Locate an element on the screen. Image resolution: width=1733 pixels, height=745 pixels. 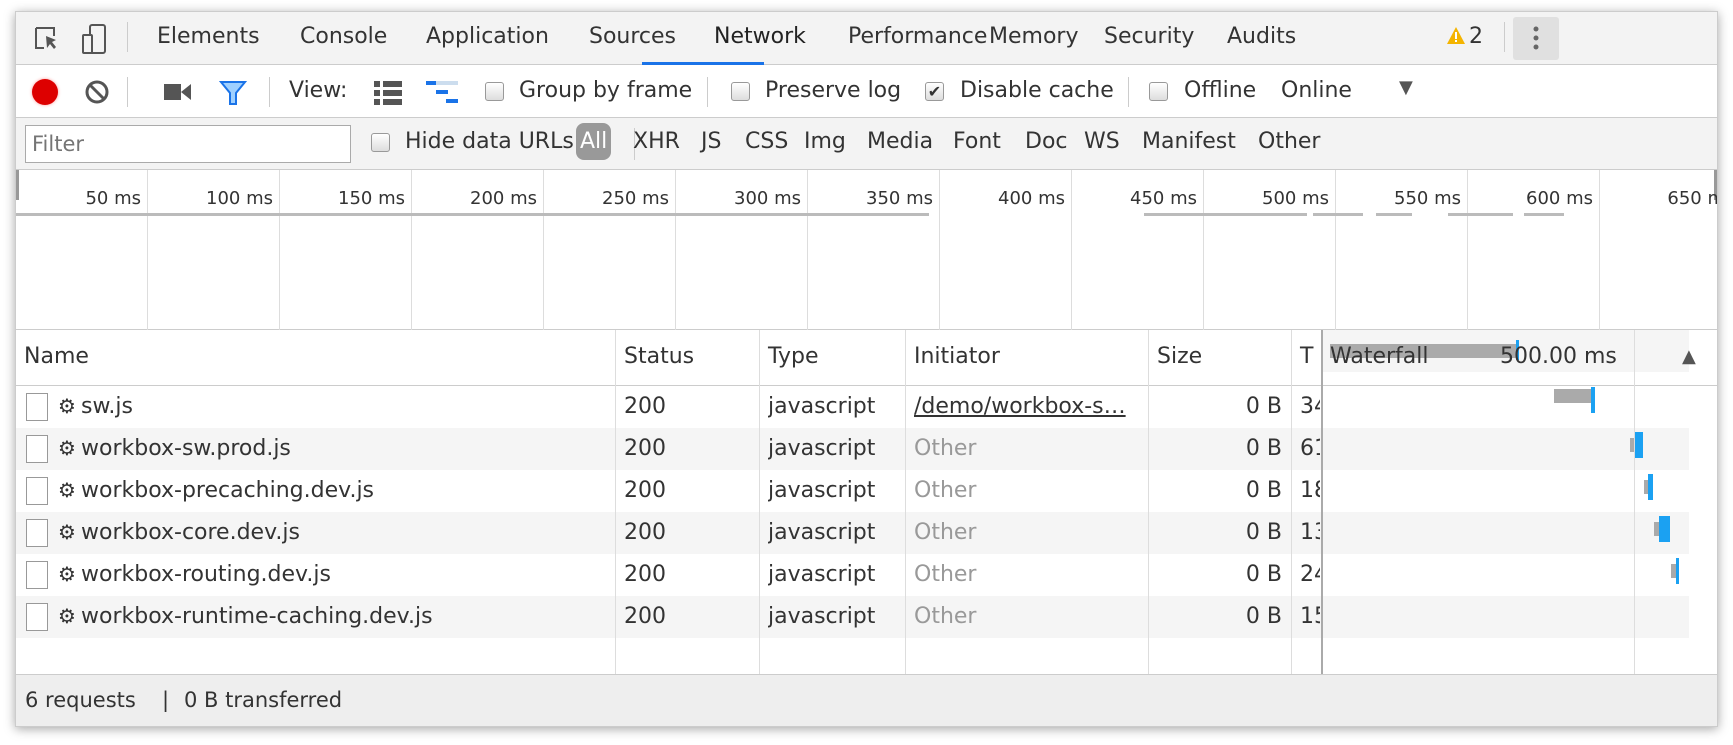
request-name: sw.js is located at coordinates (107, 406).